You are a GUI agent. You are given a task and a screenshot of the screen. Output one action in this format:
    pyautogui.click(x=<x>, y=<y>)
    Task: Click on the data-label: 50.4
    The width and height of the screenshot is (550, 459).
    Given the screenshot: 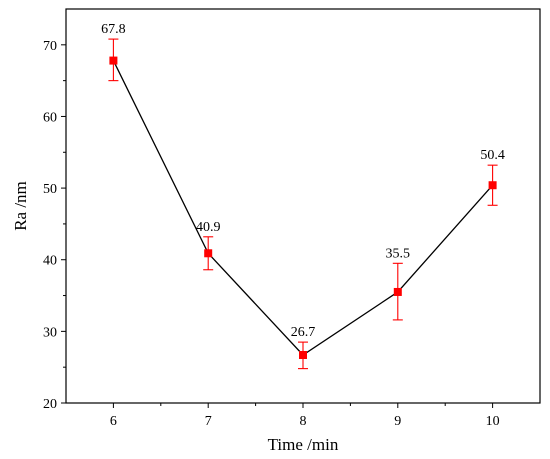 What is the action you would take?
    pyautogui.click(x=492, y=155)
    